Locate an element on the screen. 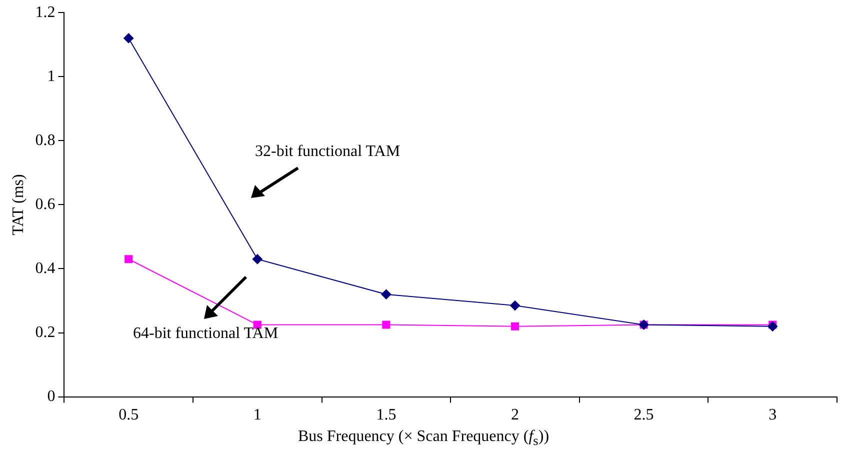 The height and width of the screenshot is (457, 847). x-tick-label: 3 is located at coordinates (772, 415).